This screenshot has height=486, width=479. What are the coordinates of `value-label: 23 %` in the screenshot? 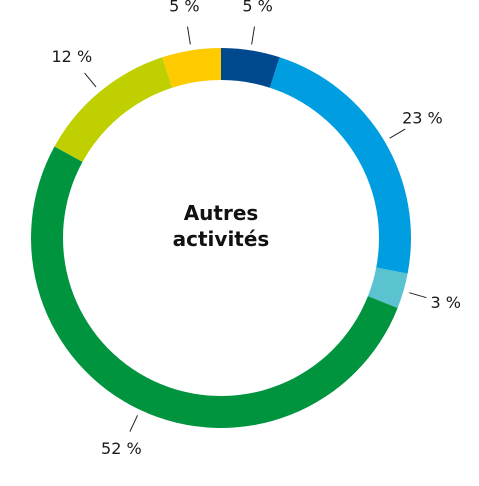 It's located at (422, 117).